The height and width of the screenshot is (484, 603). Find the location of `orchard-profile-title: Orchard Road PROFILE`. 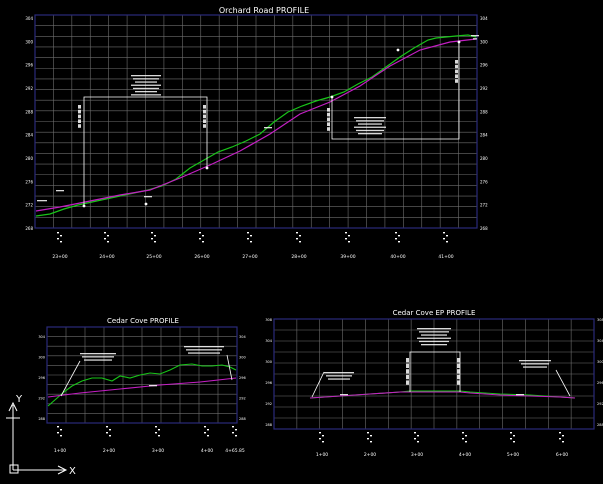

orchard-profile-title: Orchard Road PROFILE is located at coordinates (264, 10).